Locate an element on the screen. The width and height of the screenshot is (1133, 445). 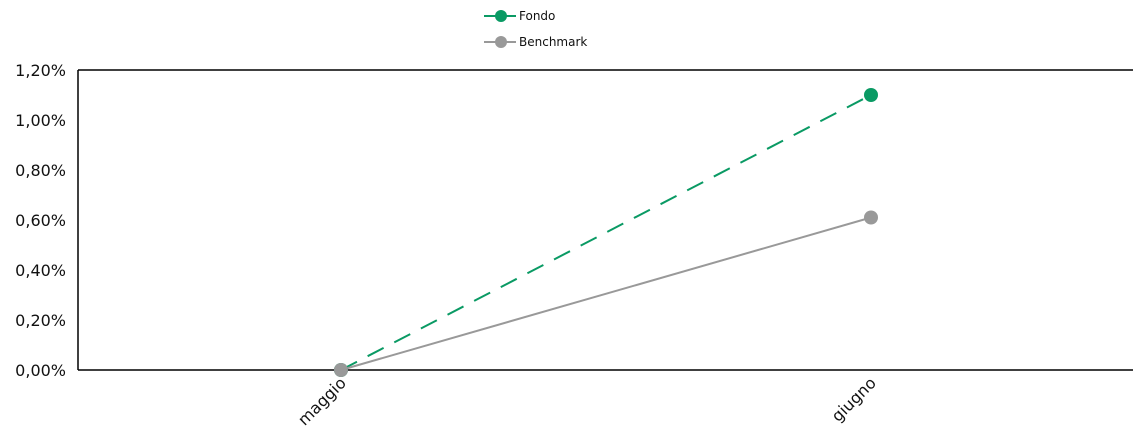
y-tick-label: 0,00% is located at coordinates (40, 370).